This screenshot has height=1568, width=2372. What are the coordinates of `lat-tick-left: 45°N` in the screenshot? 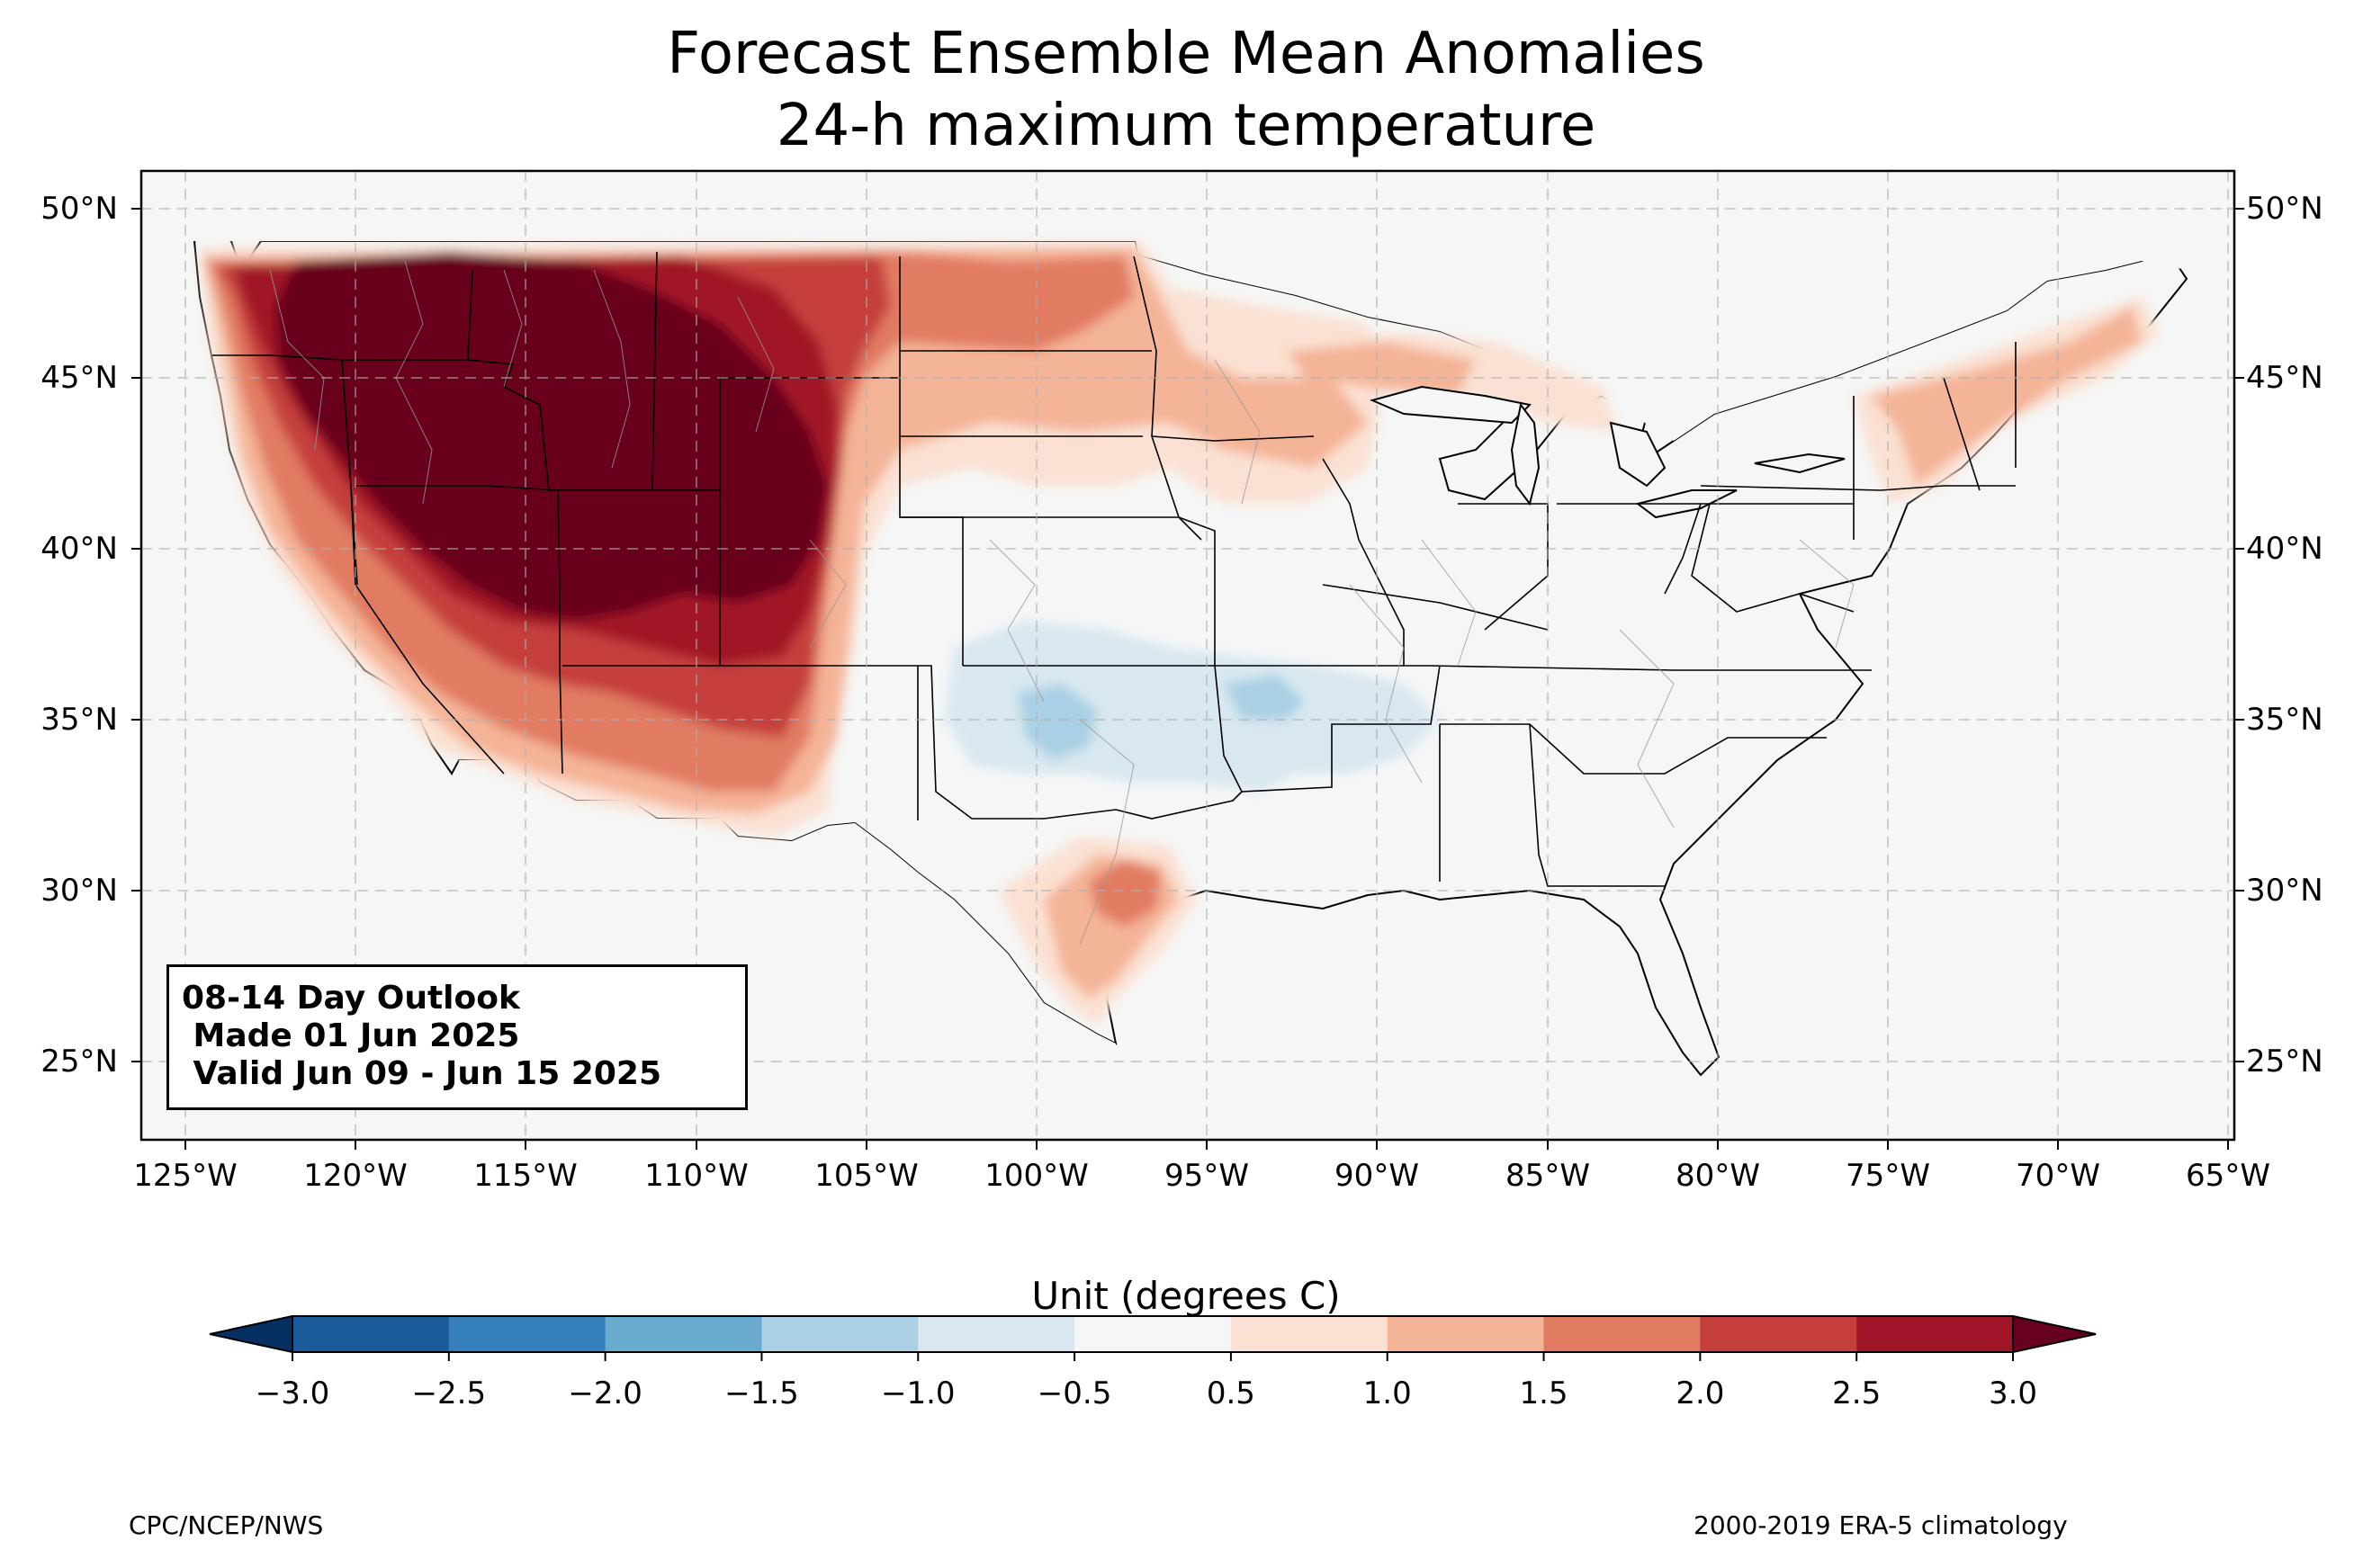 It's located at (79, 378).